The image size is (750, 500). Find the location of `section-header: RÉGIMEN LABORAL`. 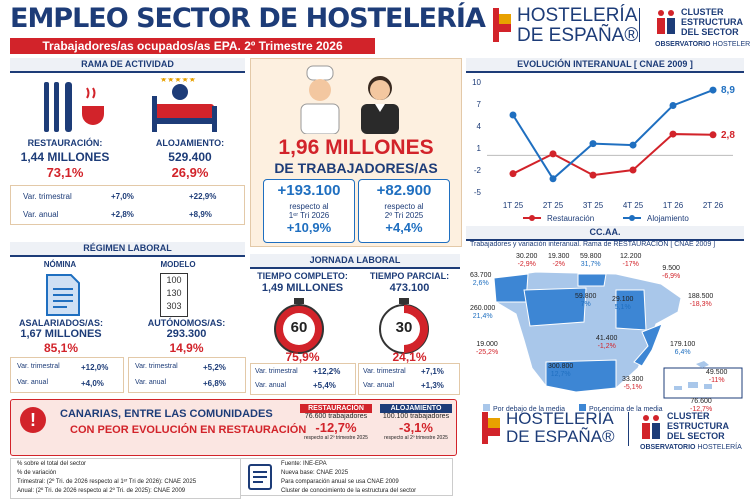

section-header: RÉGIMEN LABORAL is located at coordinates (127, 249).